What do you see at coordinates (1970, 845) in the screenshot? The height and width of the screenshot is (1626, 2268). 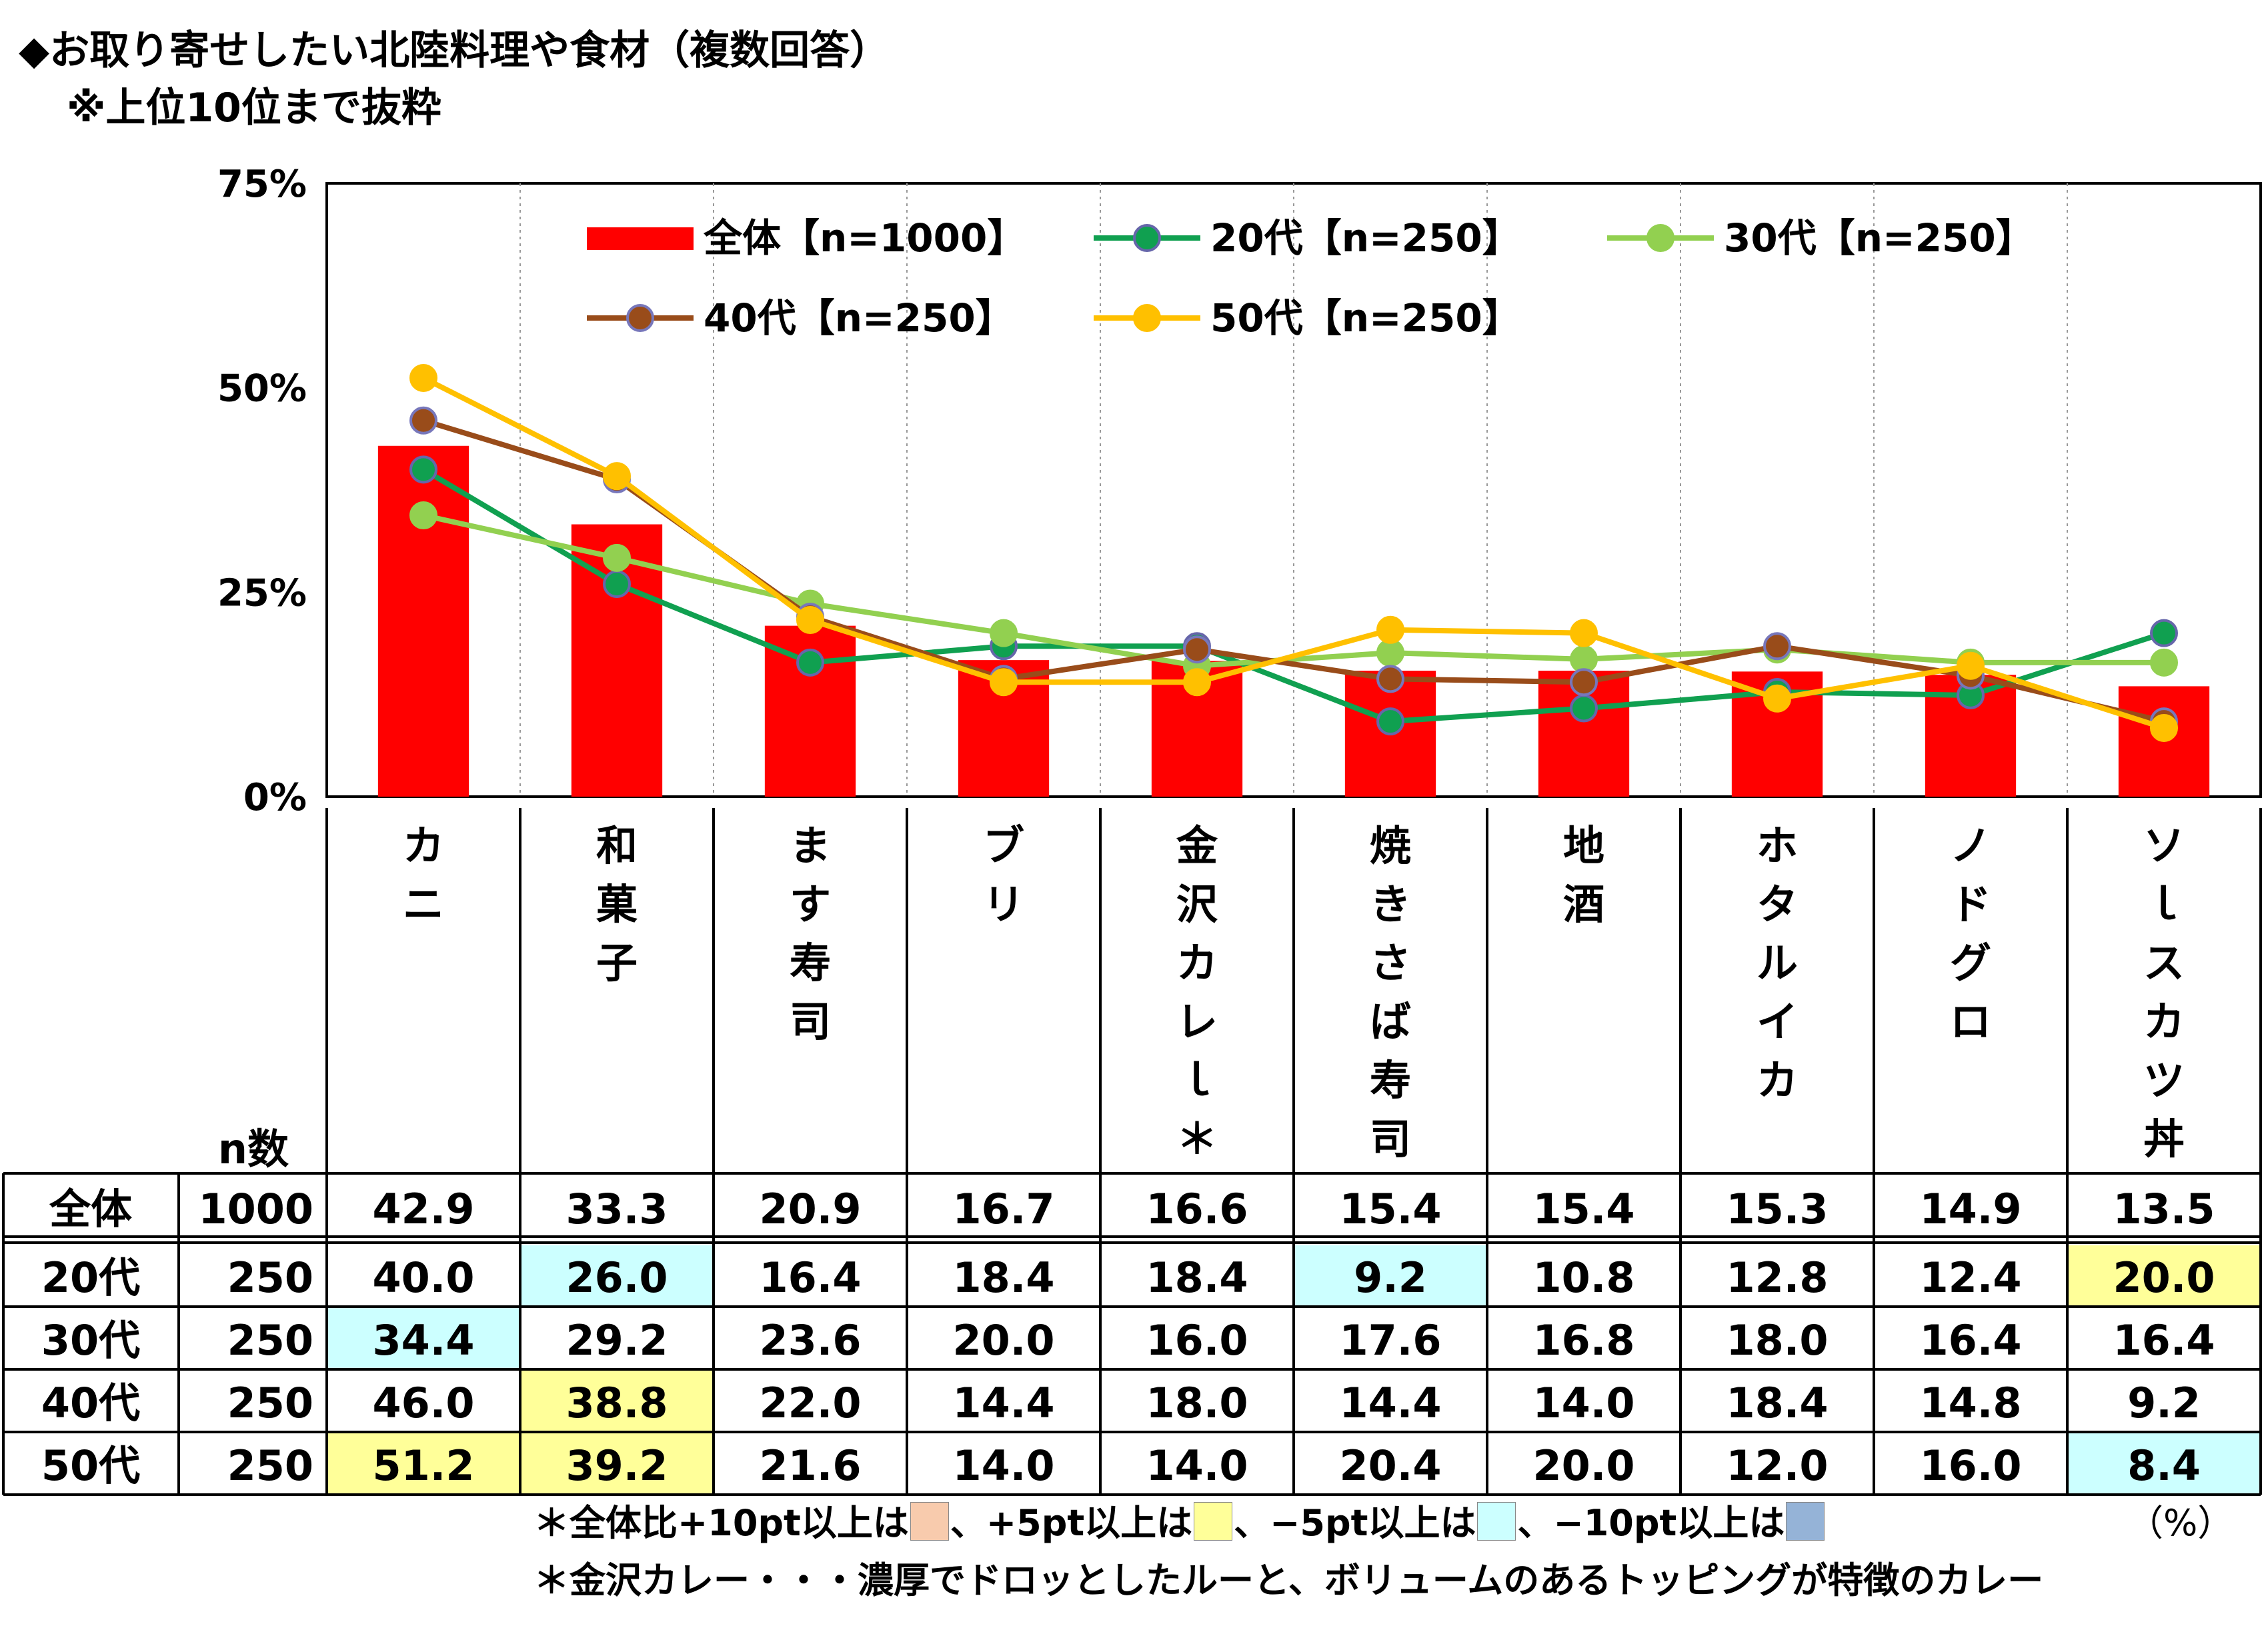 I see `category-label-char: ノ` at bounding box center [1970, 845].